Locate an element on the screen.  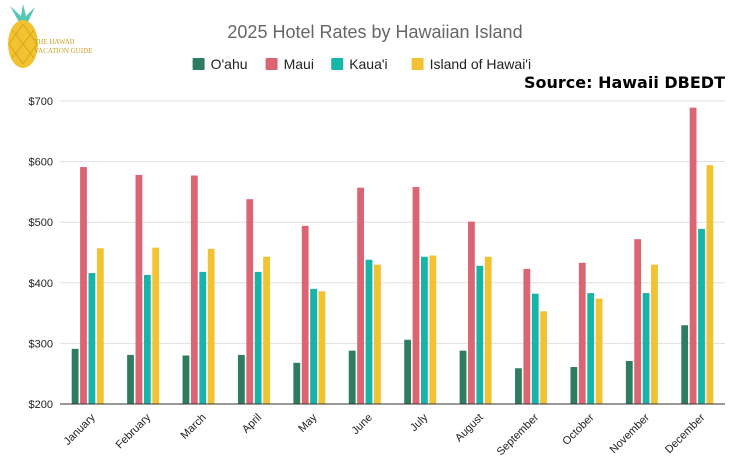
bar-maui-april is located at coordinates (250, 301).